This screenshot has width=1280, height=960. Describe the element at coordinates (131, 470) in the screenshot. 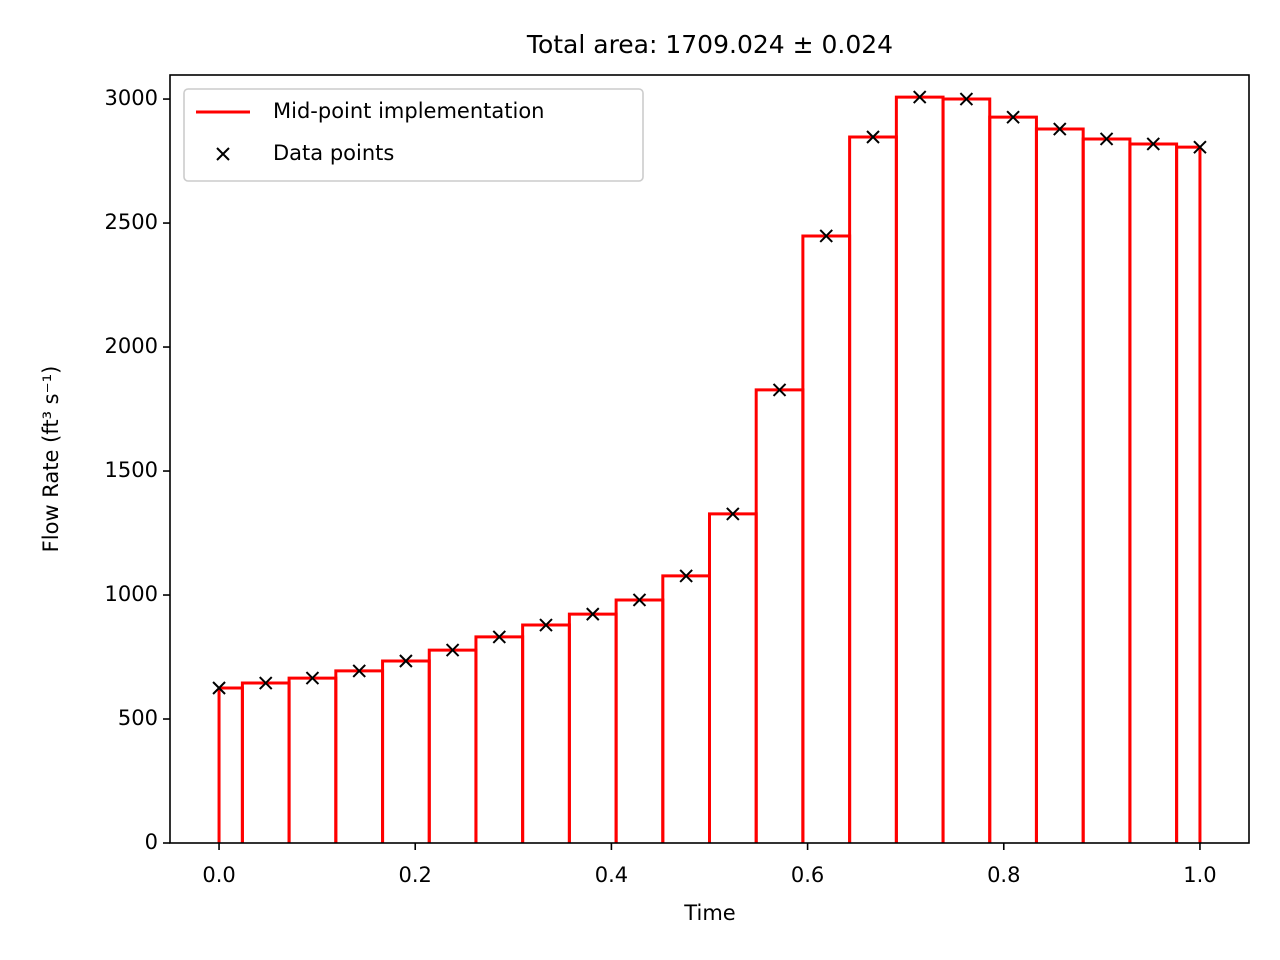

I see `y-tick-label: 1500` at that location.